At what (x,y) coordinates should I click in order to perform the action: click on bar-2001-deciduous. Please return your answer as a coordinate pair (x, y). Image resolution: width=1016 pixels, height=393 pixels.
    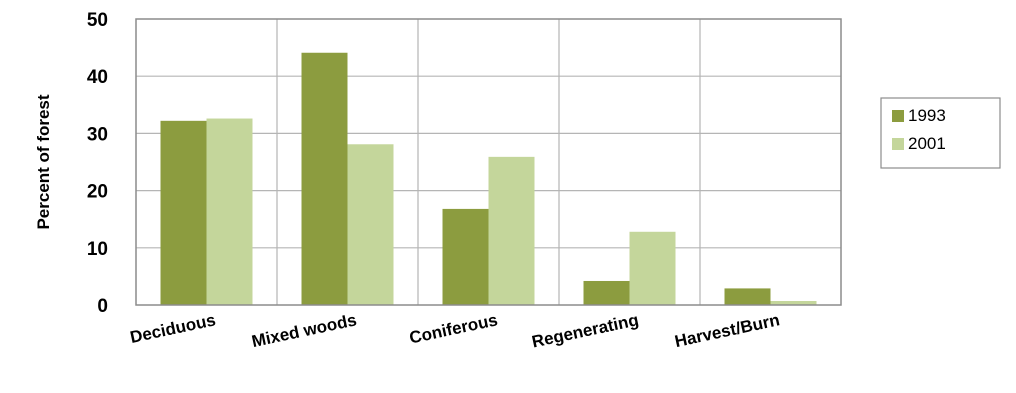
    Looking at the image, I should click on (229, 211).